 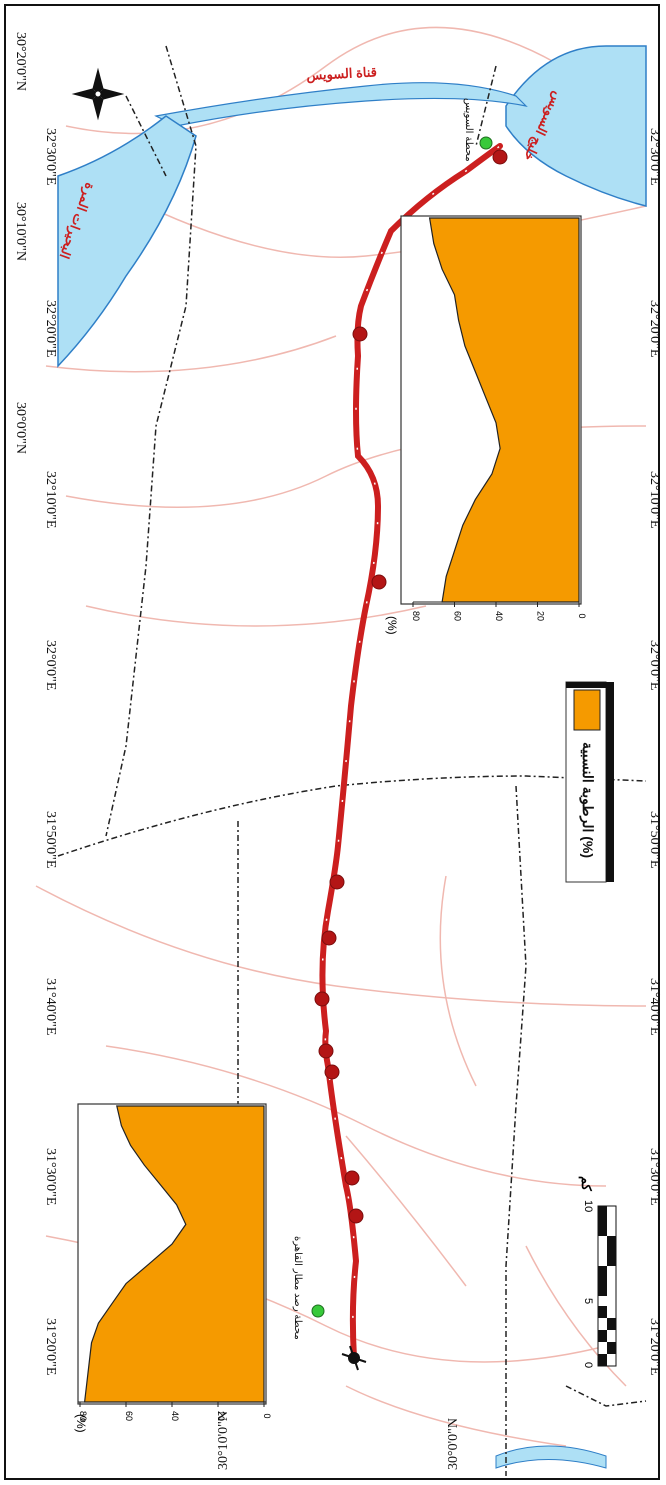 What do you see at coordinates (654, 157) in the screenshot?
I see `lon-label-right: 32°30'0"E` at bounding box center [654, 157].